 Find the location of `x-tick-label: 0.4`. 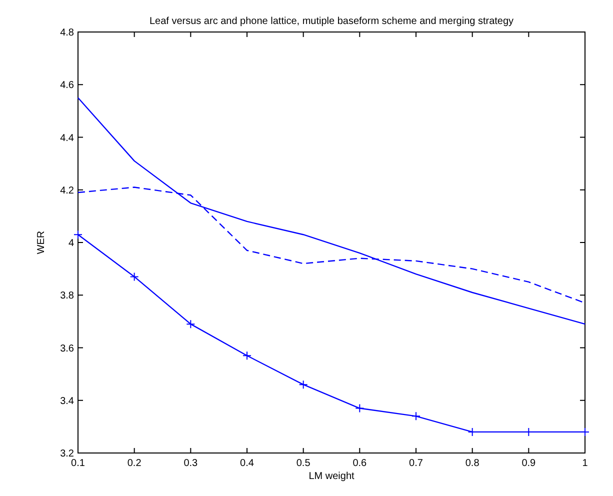

x-tick-label: 0.4 is located at coordinates (247, 463).